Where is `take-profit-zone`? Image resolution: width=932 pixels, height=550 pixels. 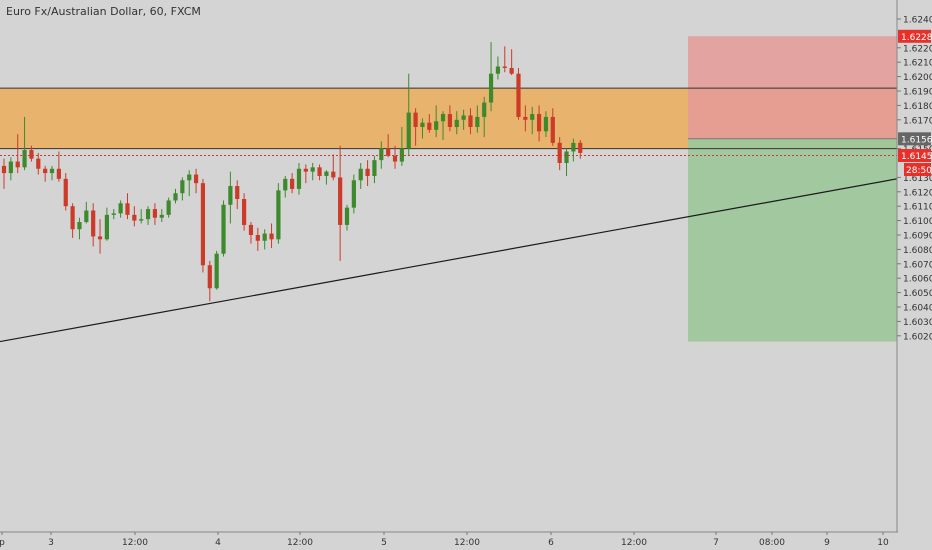 take-profit-zone is located at coordinates (792, 240).